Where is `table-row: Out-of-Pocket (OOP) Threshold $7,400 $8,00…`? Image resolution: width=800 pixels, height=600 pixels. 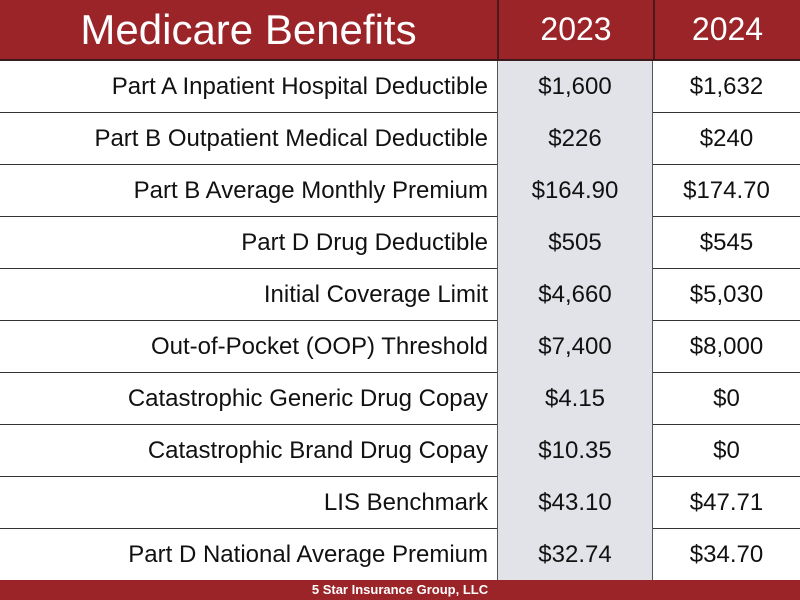
table-row: Out-of-Pocket (OOP) Threshold $7,400 $8,00… is located at coordinates (400, 347).